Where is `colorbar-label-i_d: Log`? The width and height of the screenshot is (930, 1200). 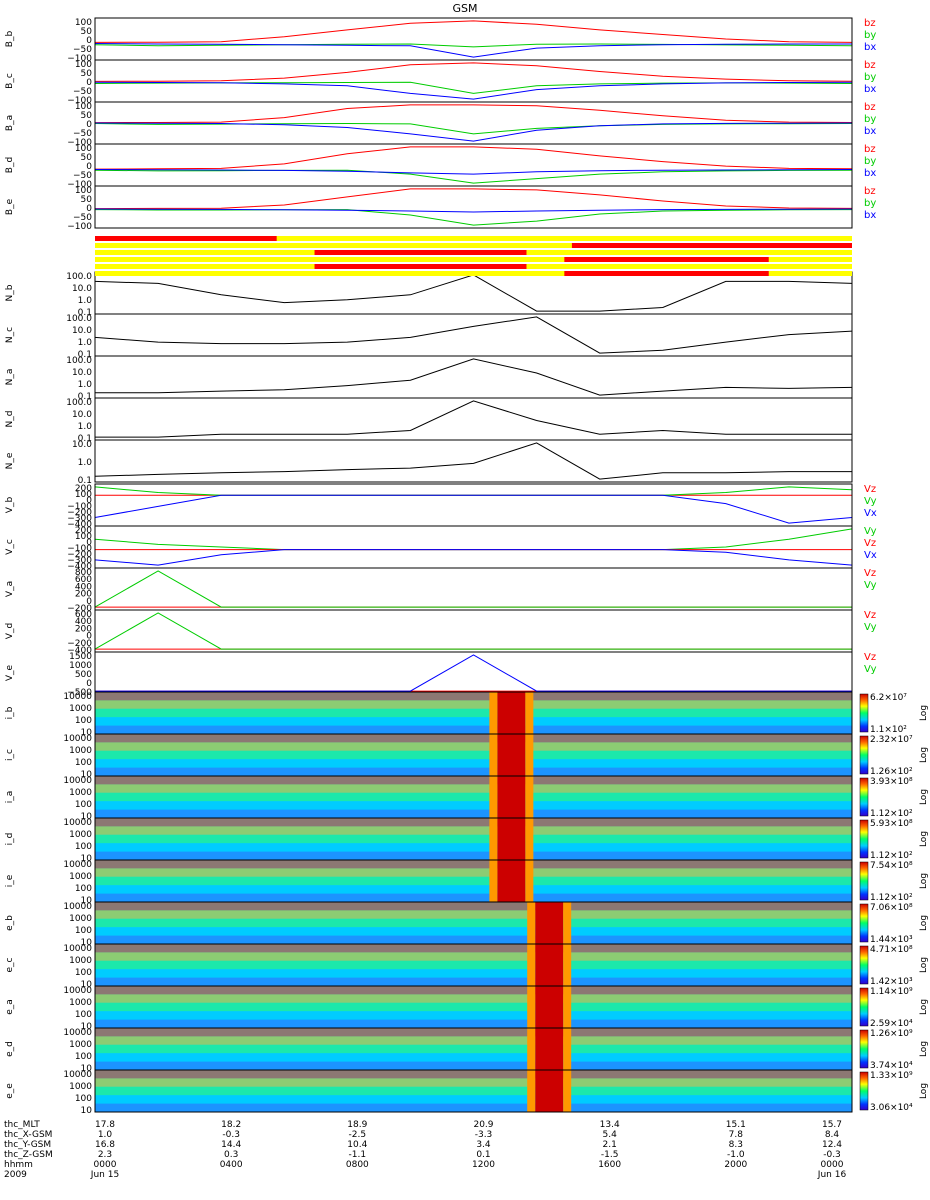 colorbar-label-i_d: Log is located at coordinates (924, 839).